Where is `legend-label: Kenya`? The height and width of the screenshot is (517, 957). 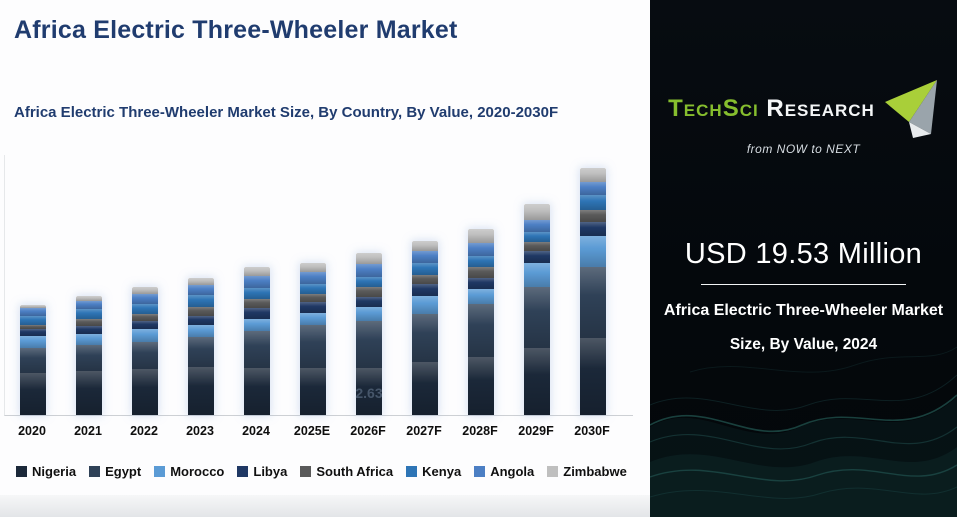 legend-label: Kenya is located at coordinates (442, 471).